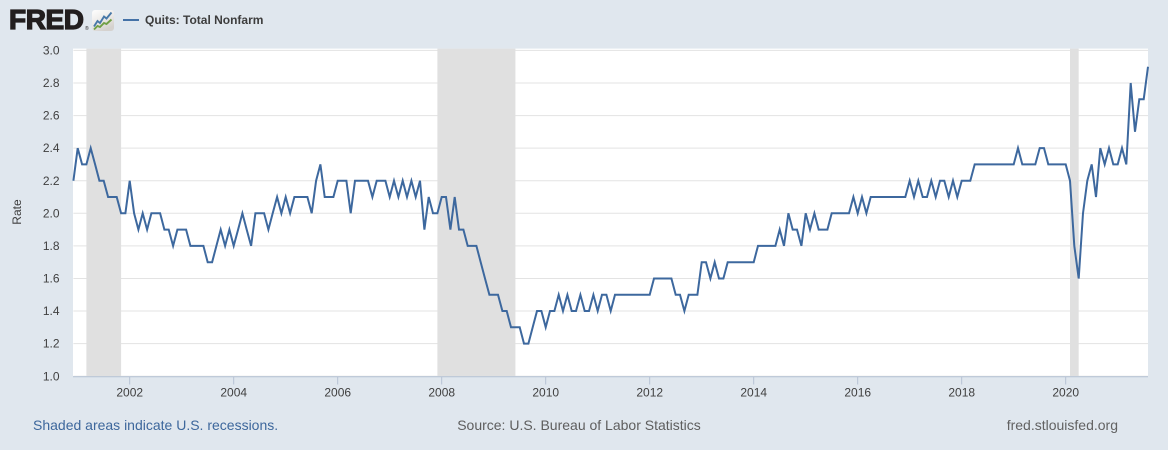 The image size is (1168, 450). Describe the element at coordinates (51, 83) in the screenshot. I see `svg-text: 2.8` at that location.